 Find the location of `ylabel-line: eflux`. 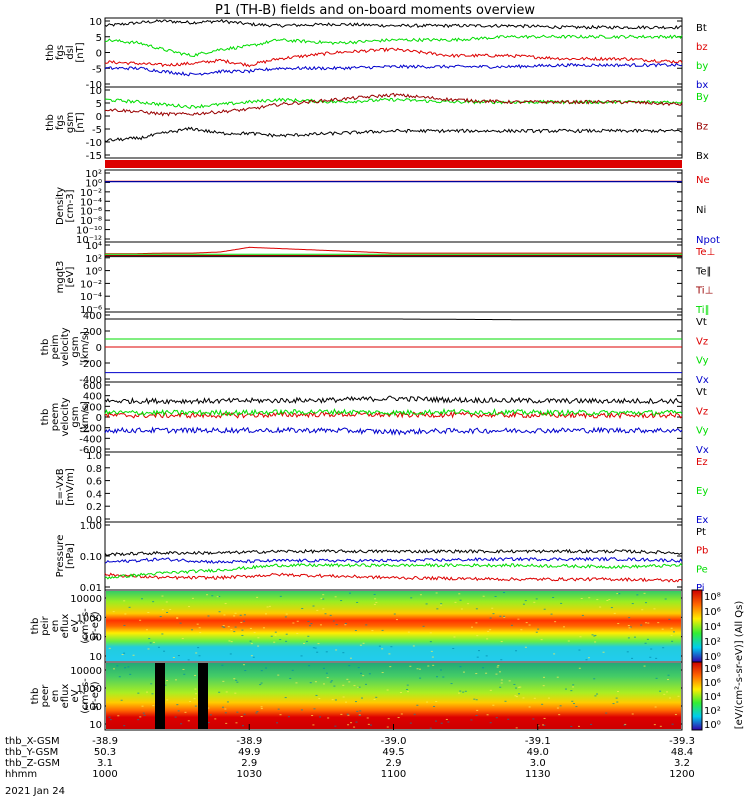

ylabel-line: eflux is located at coordinates (65, 626).